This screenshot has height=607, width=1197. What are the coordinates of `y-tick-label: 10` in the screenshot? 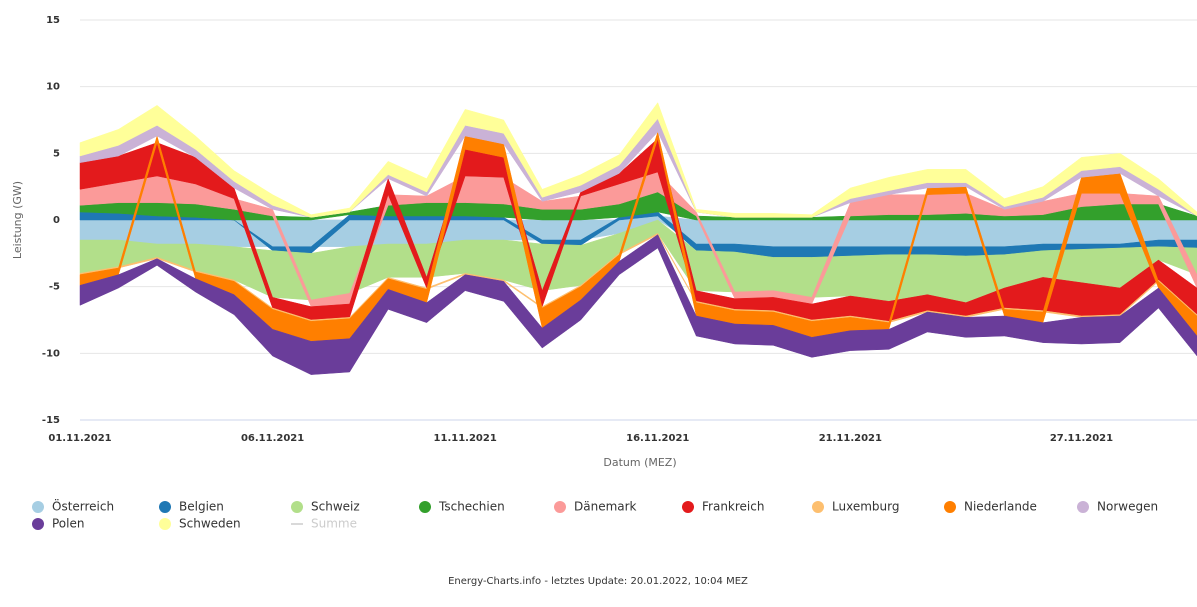 It's located at (53, 87).